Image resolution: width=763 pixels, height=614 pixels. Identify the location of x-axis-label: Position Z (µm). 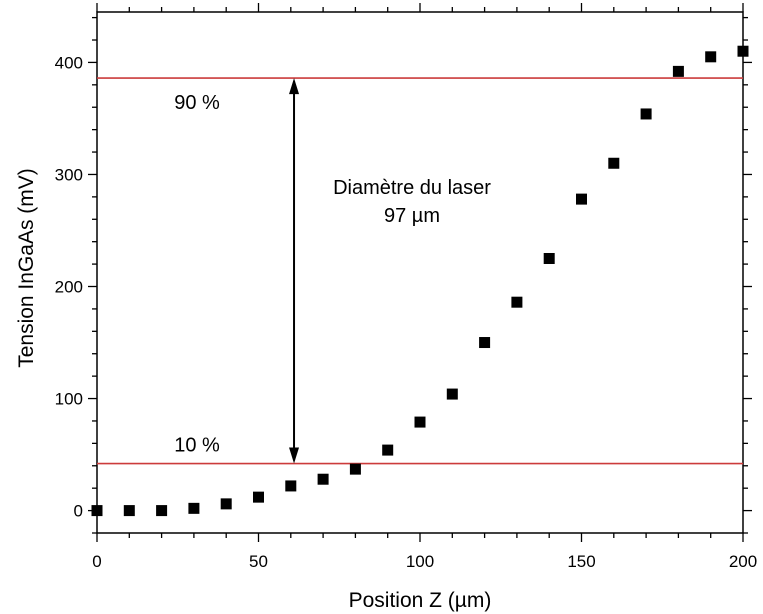
(420, 600).